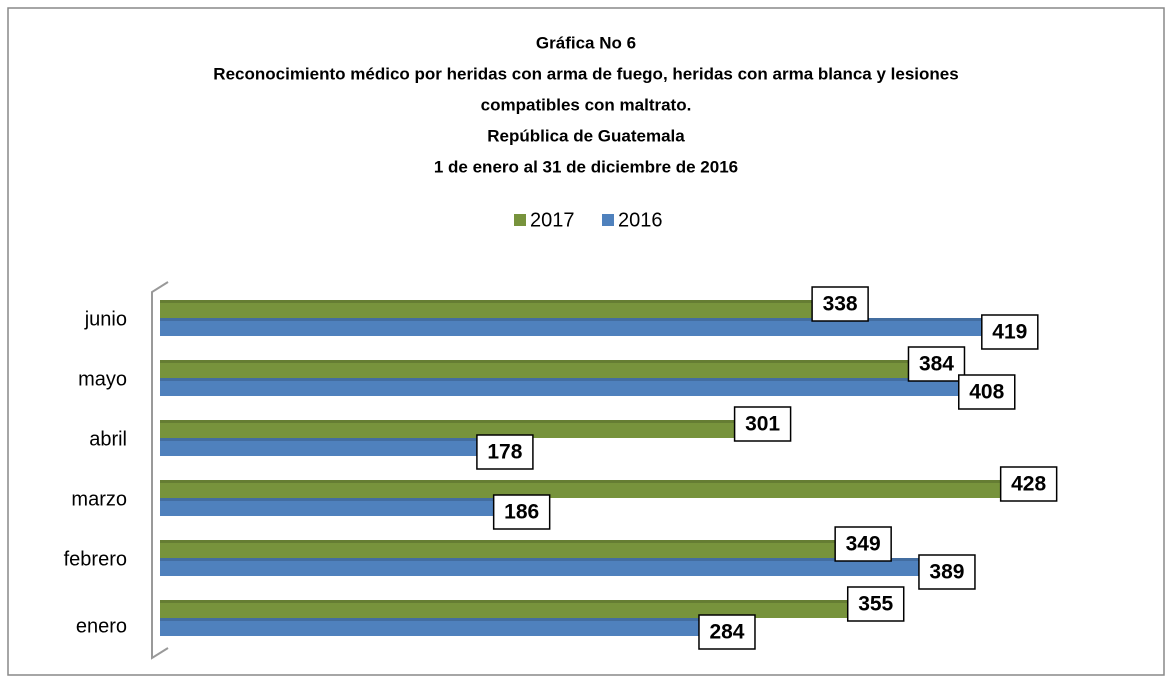 The width and height of the screenshot is (1172, 683). Describe the element at coordinates (160, 470) in the screenshot. I see `axis-wall` at that location.